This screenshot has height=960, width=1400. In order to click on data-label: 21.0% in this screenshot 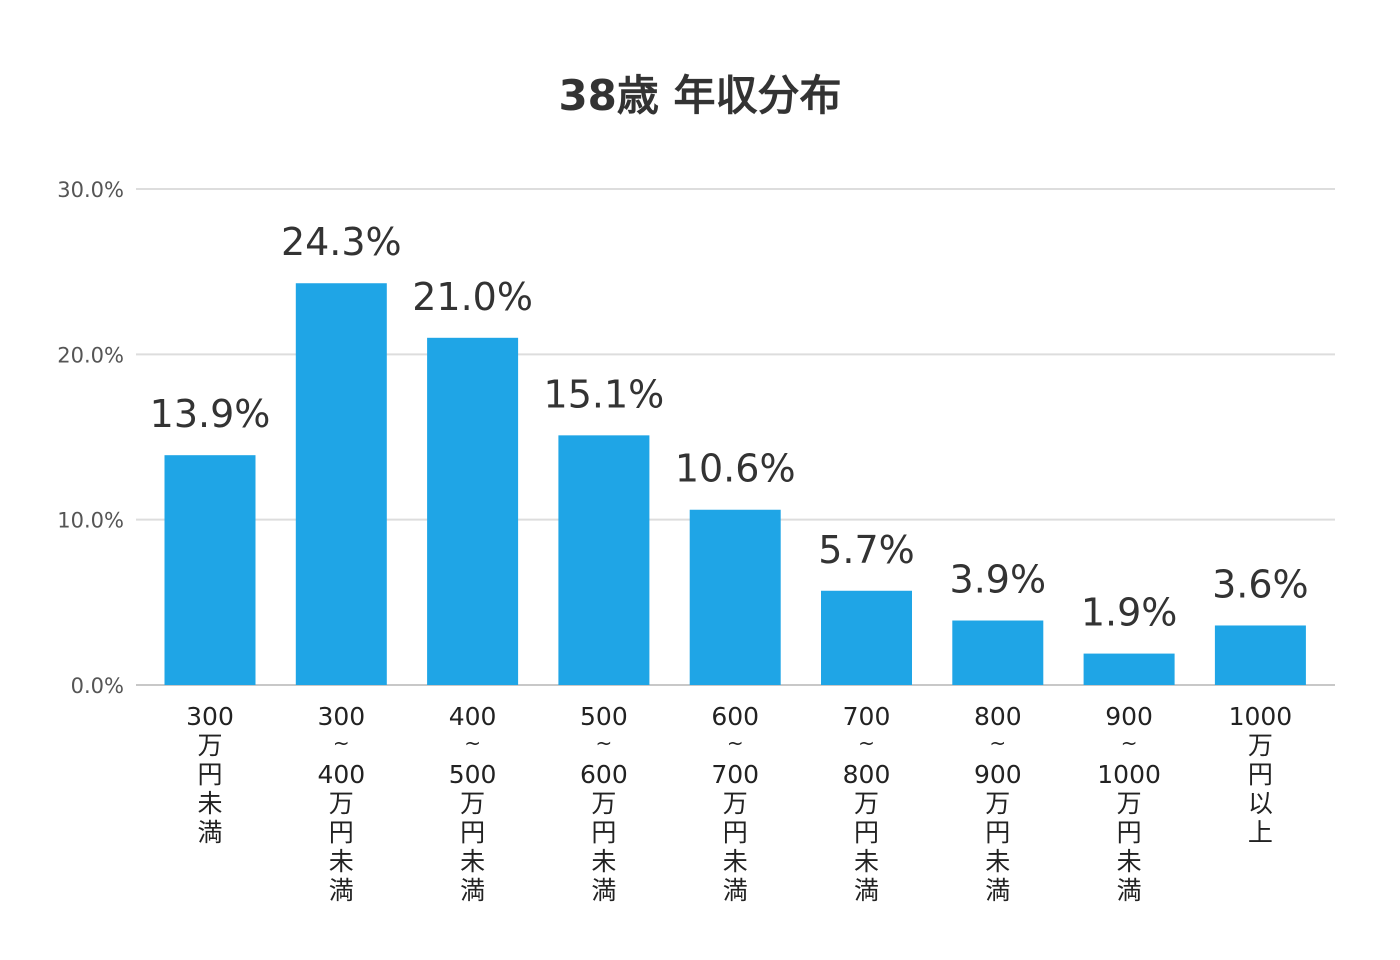, I will do `click(472, 297)`.